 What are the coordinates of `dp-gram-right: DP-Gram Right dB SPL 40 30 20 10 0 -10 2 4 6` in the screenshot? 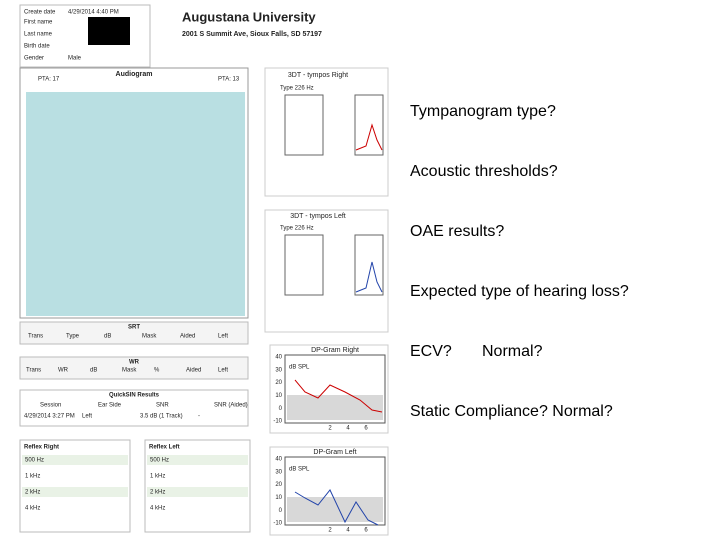 It's located at (329, 389).